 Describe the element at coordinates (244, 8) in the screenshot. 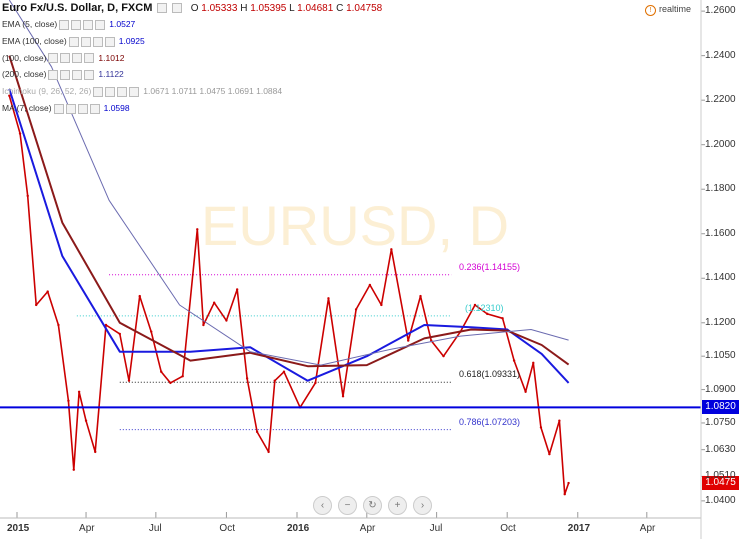

I see `high-label: H` at that location.